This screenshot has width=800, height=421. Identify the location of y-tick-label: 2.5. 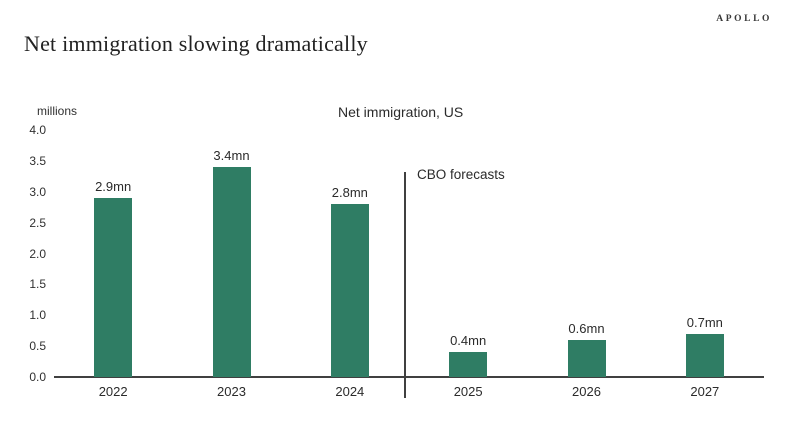
(37, 222).